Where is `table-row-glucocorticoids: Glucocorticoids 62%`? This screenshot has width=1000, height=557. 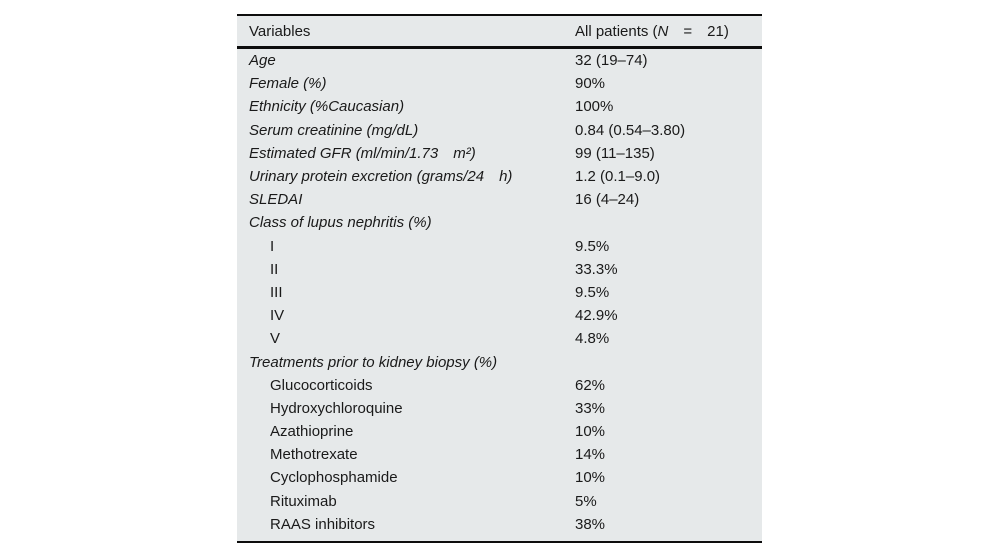 table-row-glucocorticoids: Glucocorticoids 62% is located at coordinates (499, 385).